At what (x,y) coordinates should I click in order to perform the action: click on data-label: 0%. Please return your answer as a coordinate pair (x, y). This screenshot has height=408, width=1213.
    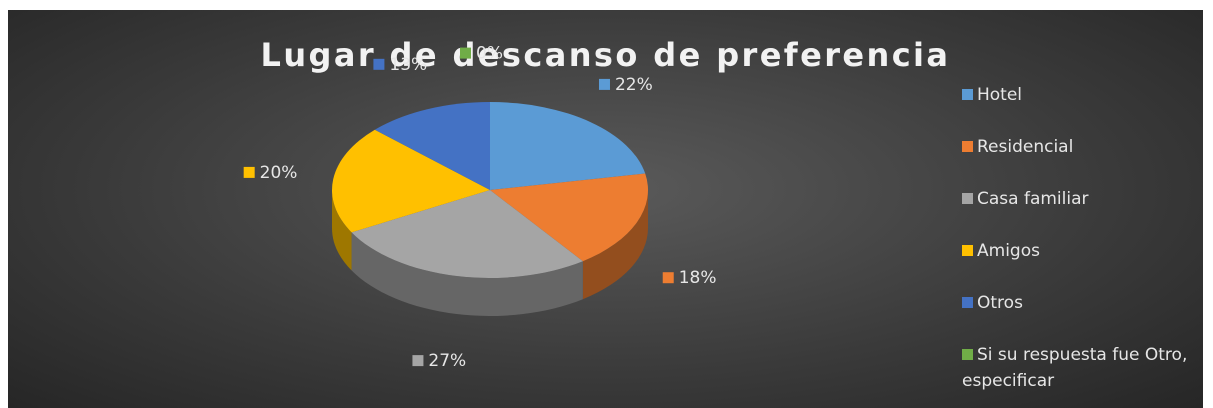
    Looking at the image, I should click on (489, 54).